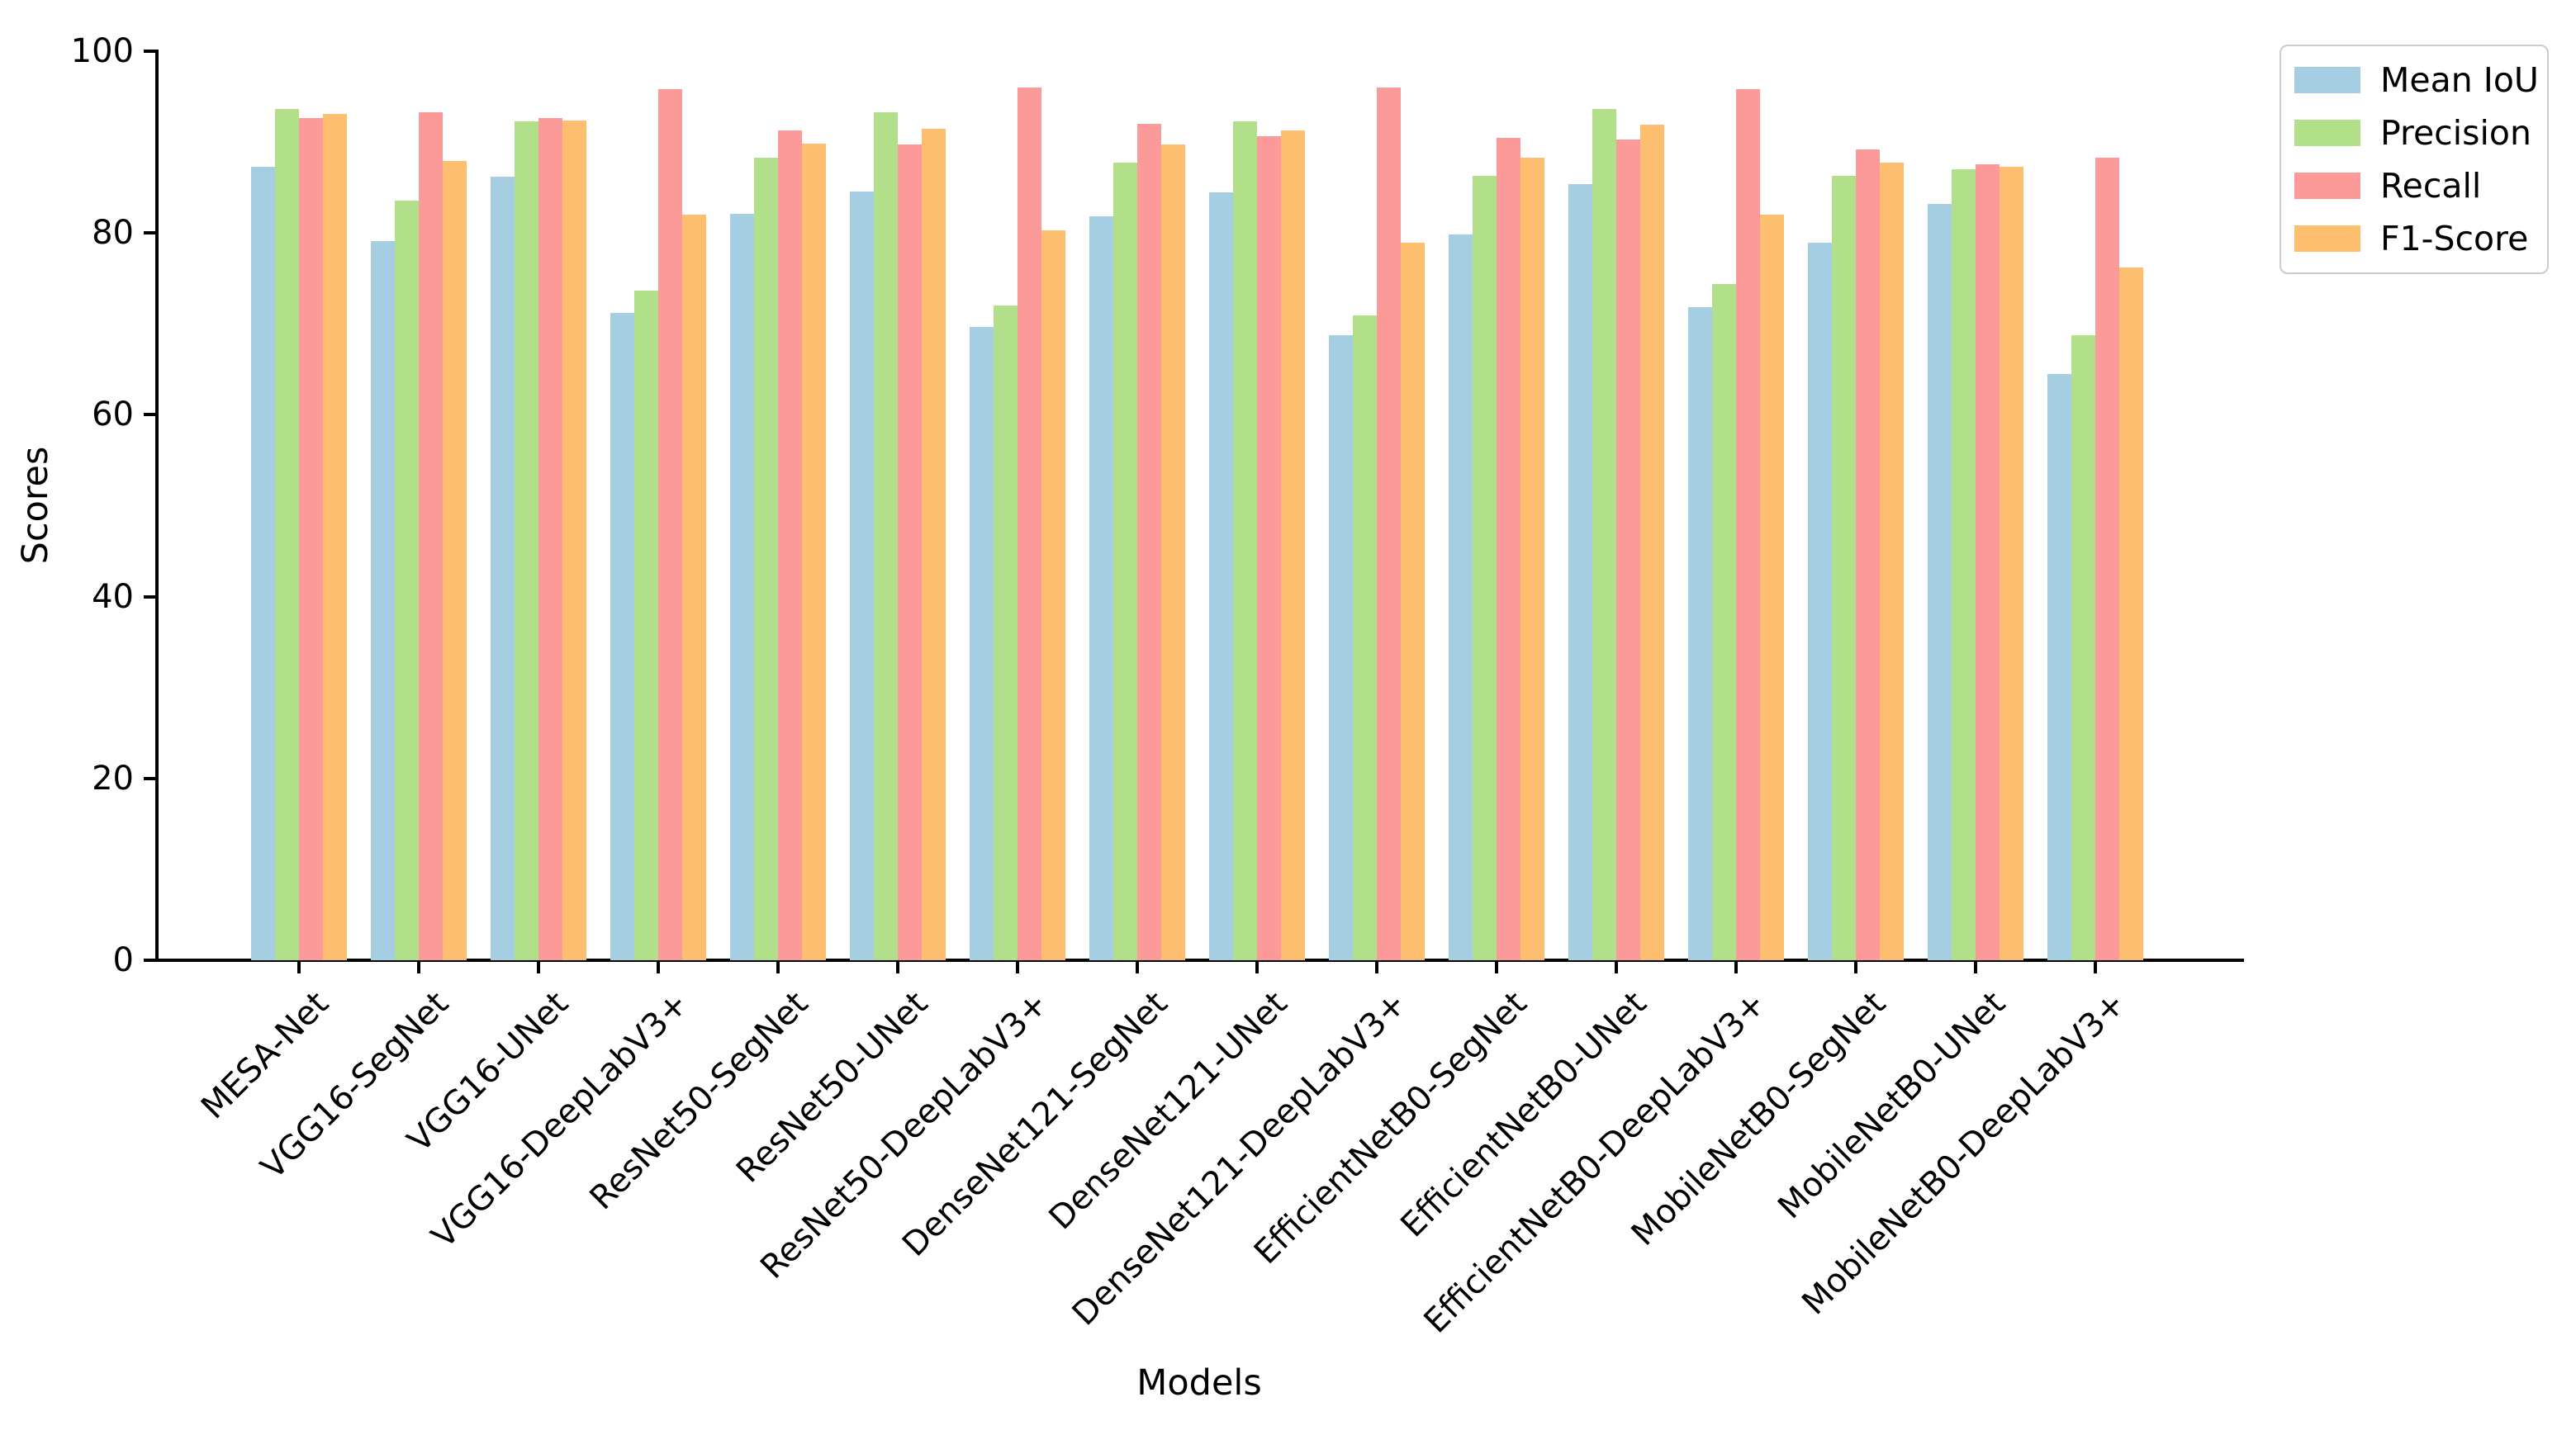  I want to click on x-tick-label: EfficientNetB0-UNet, so click(1523, 1114).